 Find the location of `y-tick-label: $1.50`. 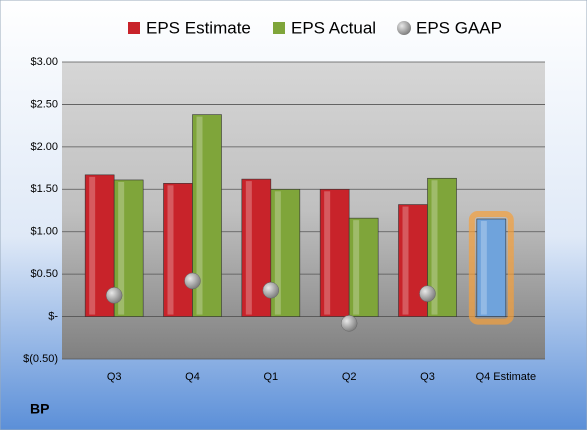

y-tick-label: $1.50 is located at coordinates (44, 189).